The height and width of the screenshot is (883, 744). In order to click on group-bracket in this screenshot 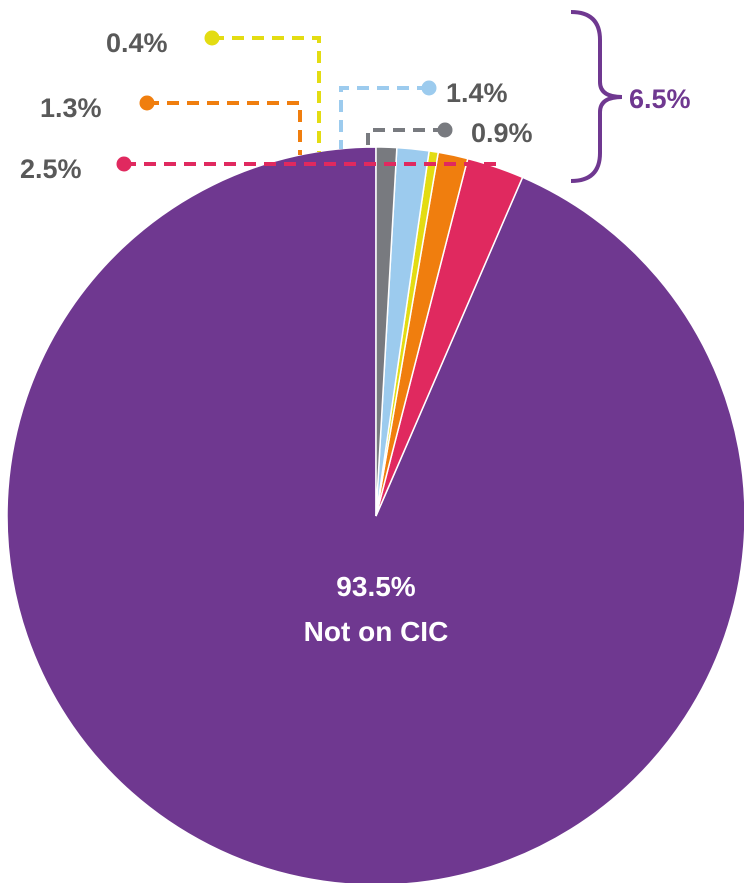, I will do `click(596, 96)`.